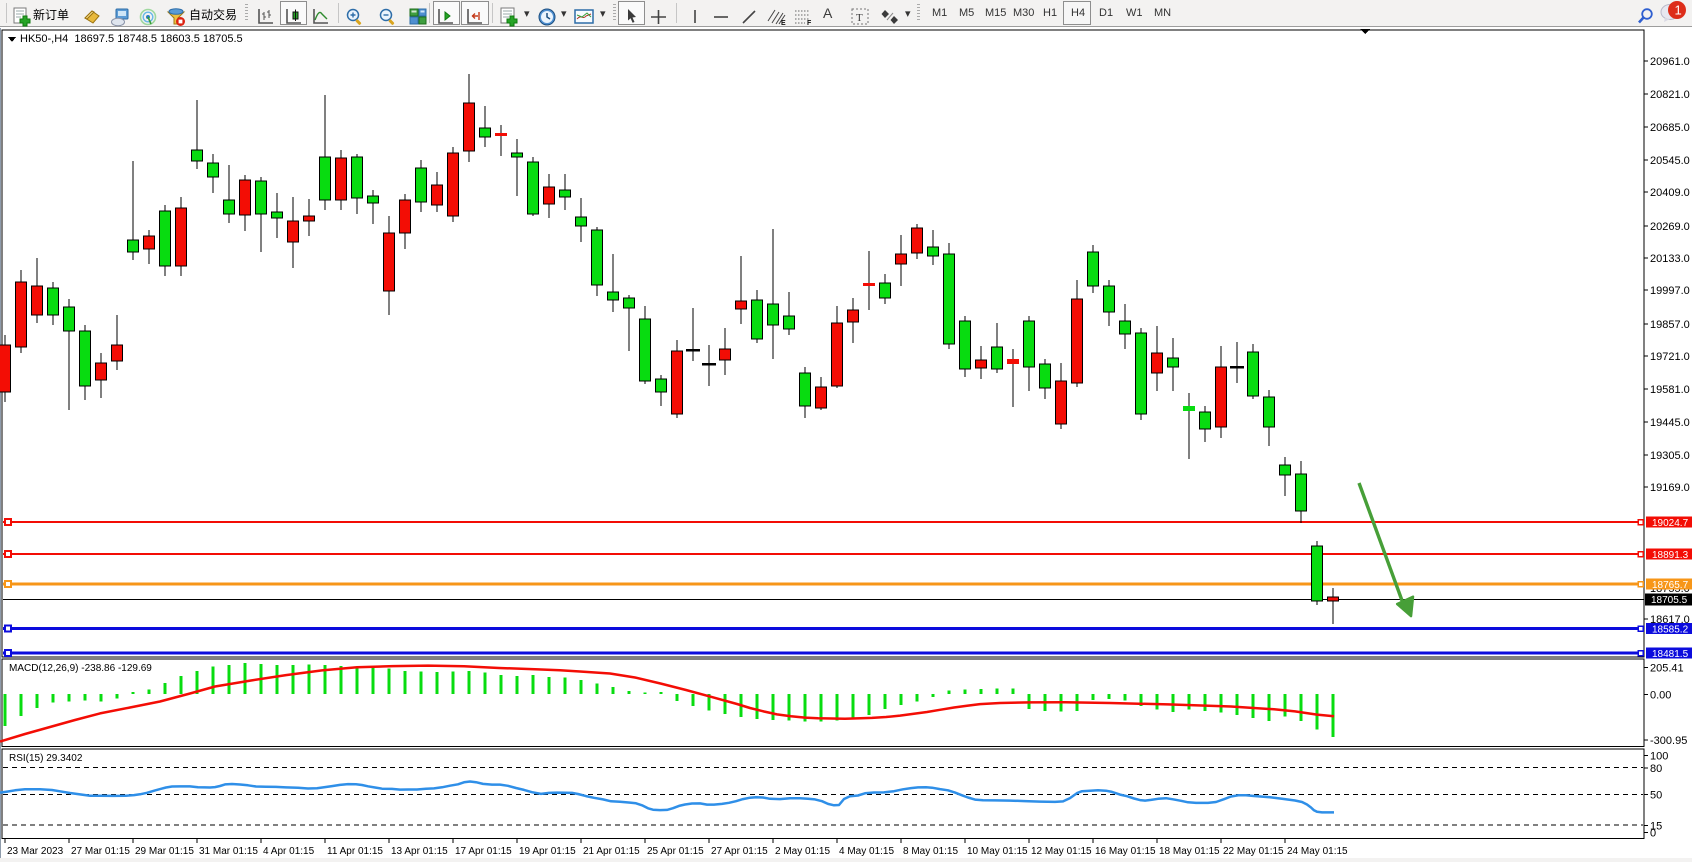 The width and height of the screenshot is (1692, 862). What do you see at coordinates (1670, 654) in the screenshot?
I see `svg-text: 18481.5` at bounding box center [1670, 654].